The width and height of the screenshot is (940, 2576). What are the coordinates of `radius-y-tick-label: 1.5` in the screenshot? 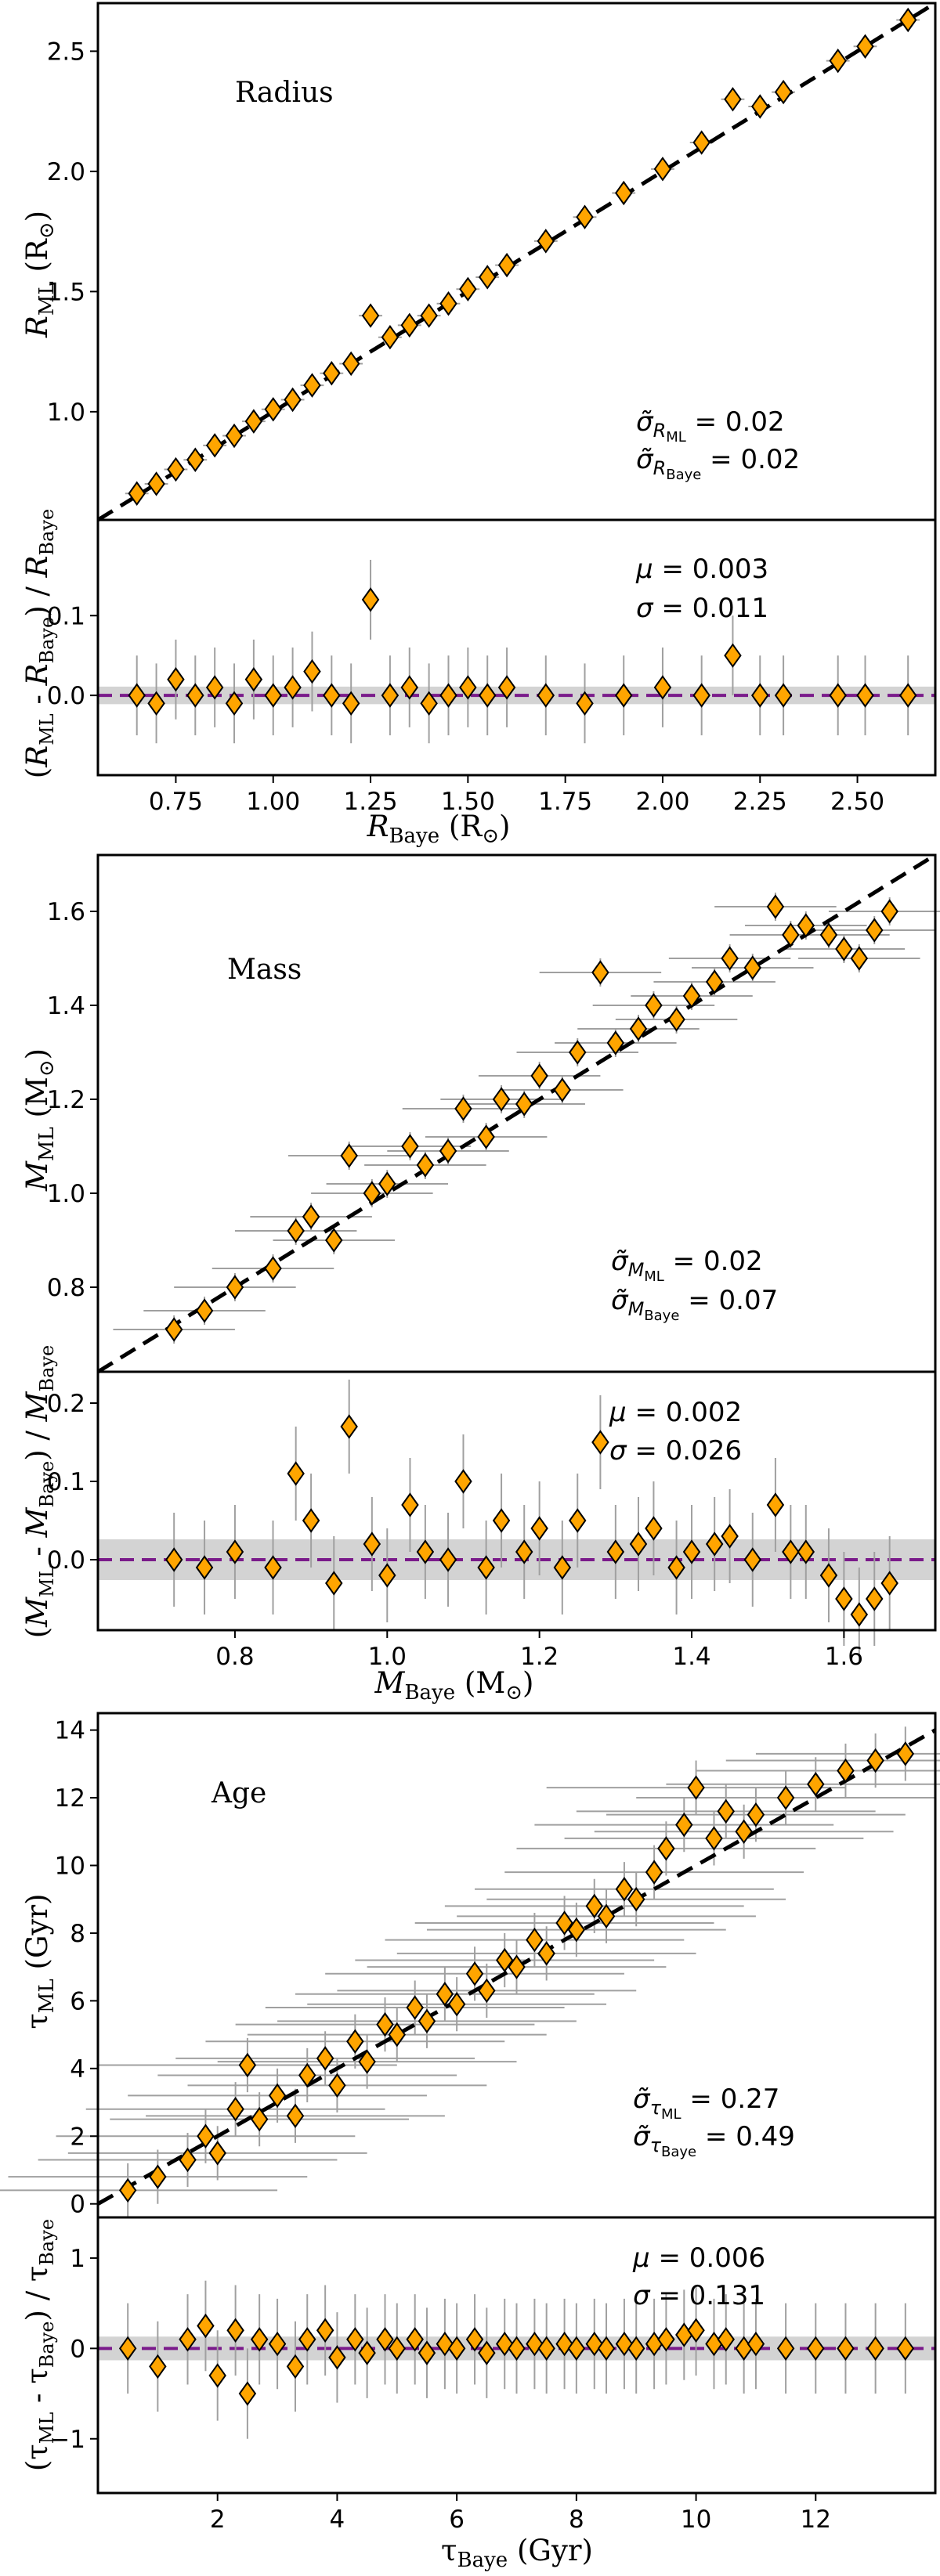 It's located at (66, 292).